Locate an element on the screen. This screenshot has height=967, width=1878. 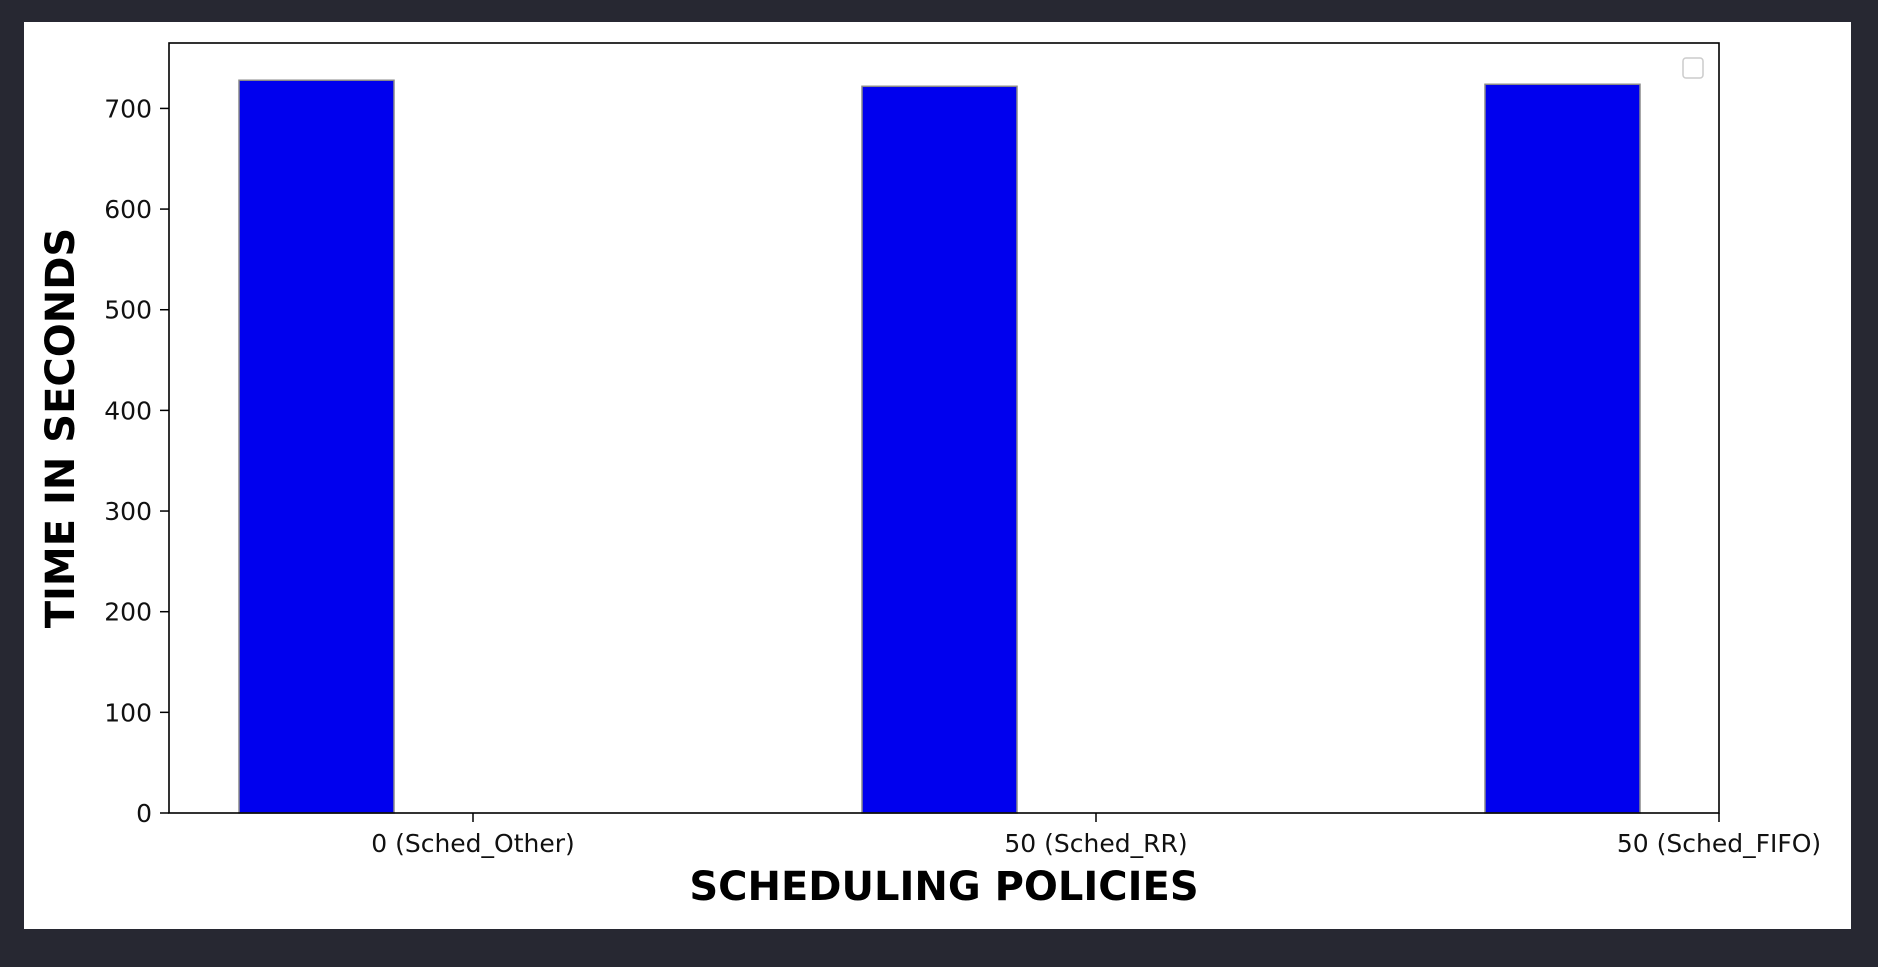
y-tick-label-4: 400 is located at coordinates (128, 410).